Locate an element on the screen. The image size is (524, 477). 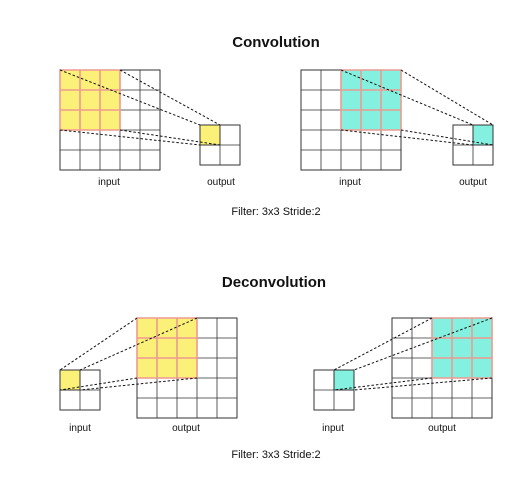
deconv-left-output-label: output is located at coordinates (186, 428).